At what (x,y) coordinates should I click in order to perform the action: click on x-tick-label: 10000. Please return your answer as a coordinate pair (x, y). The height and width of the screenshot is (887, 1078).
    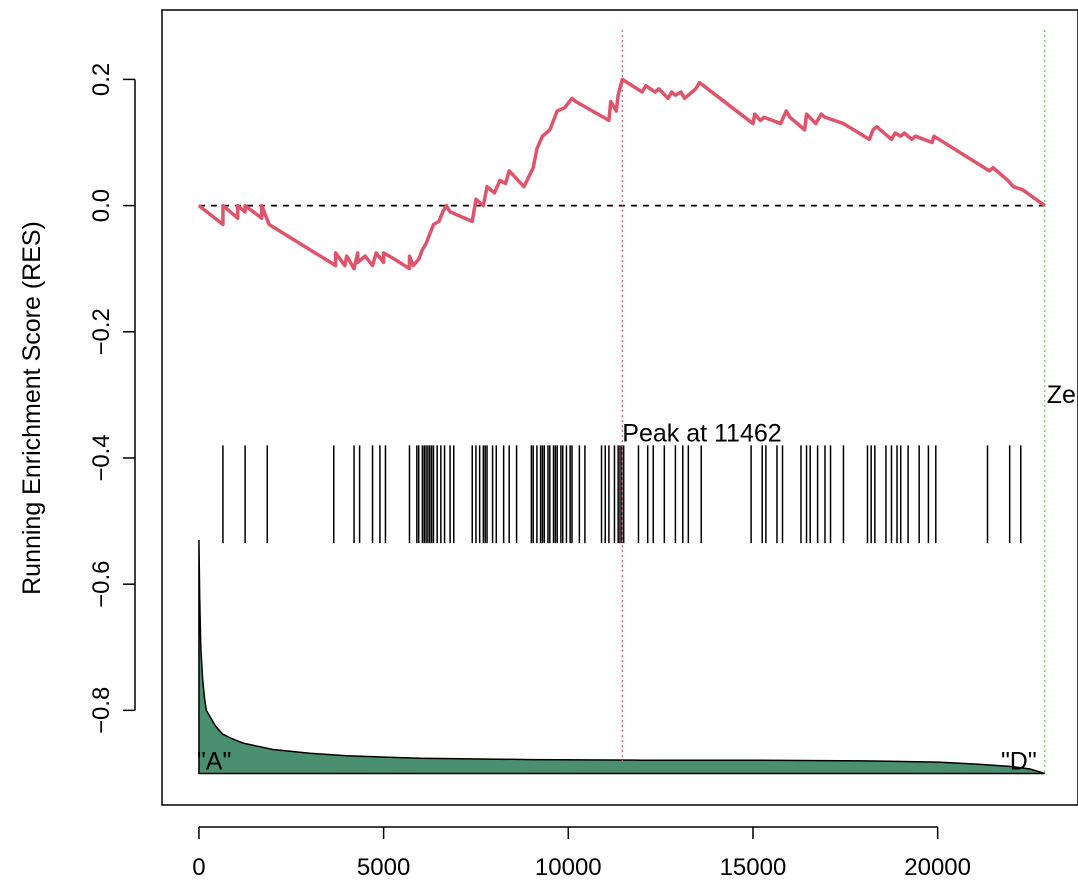
    Looking at the image, I should click on (568, 867).